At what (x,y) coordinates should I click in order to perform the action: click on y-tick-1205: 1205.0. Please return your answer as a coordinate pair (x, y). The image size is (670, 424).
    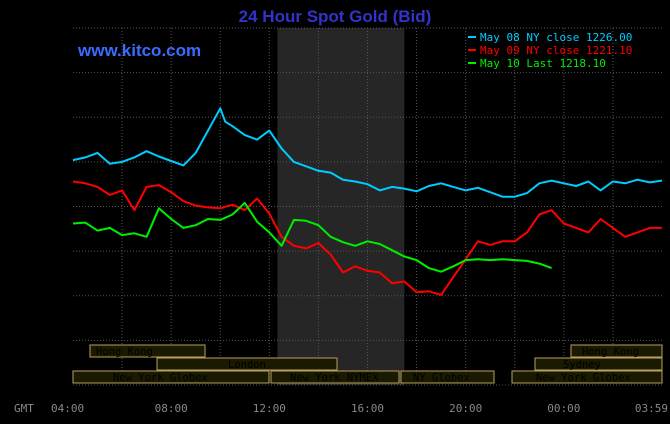
    Looking at the image, I should click on (48, 385).